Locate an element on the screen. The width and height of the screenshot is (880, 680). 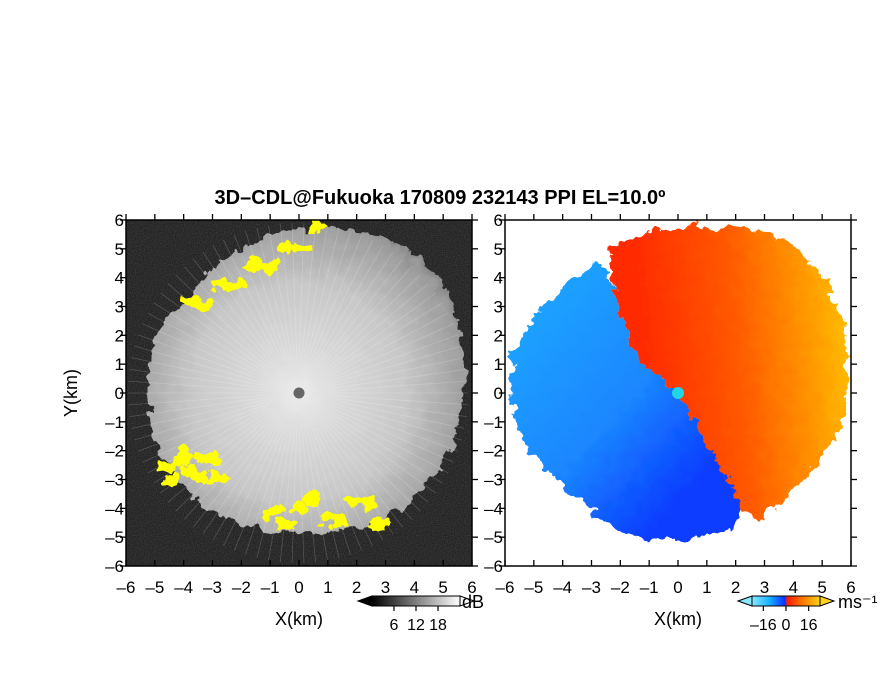
y-tick-label: –4 is located at coordinates (493, 508).